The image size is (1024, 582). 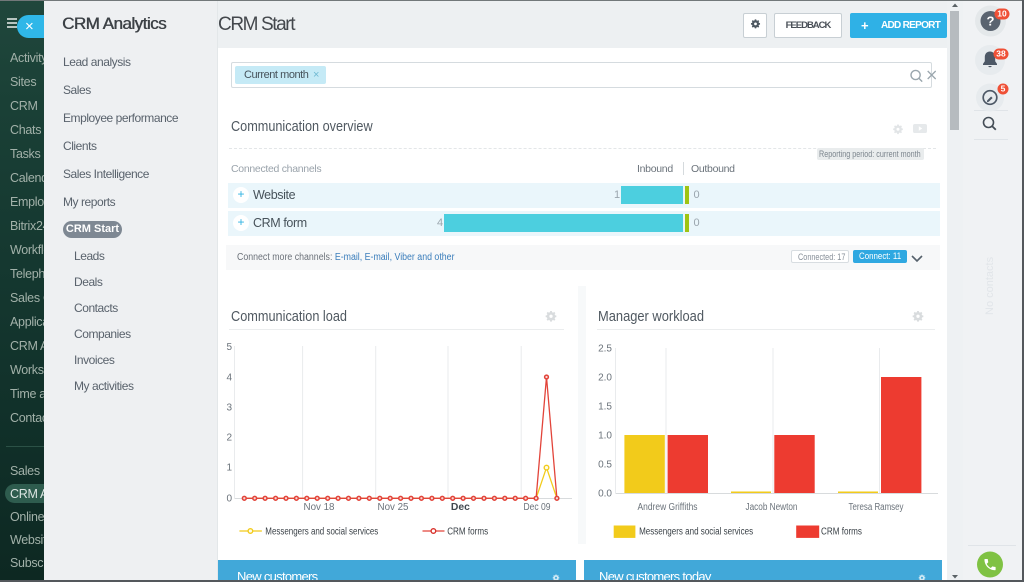 I want to click on svg-text: 0, so click(x=229, y=499).